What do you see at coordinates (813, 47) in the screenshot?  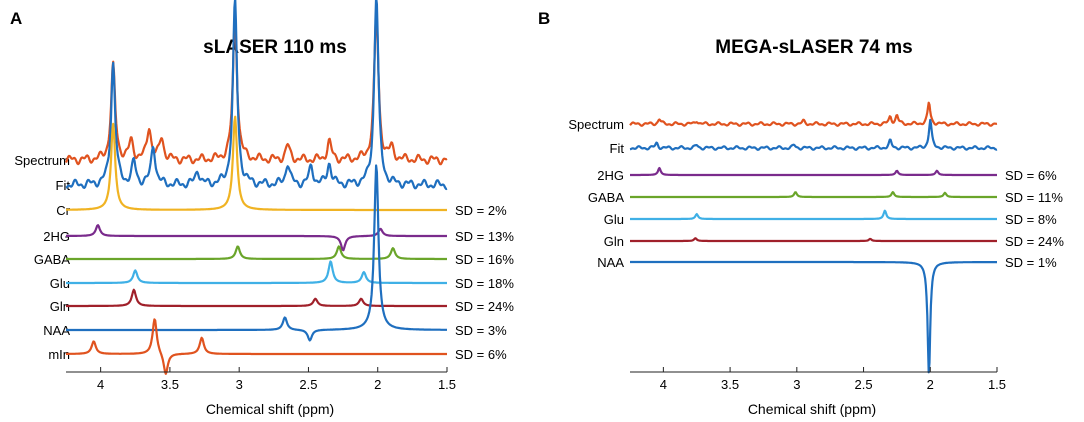 I see `panel-b-title: MEGA-sLASER 74 ms` at bounding box center [813, 47].